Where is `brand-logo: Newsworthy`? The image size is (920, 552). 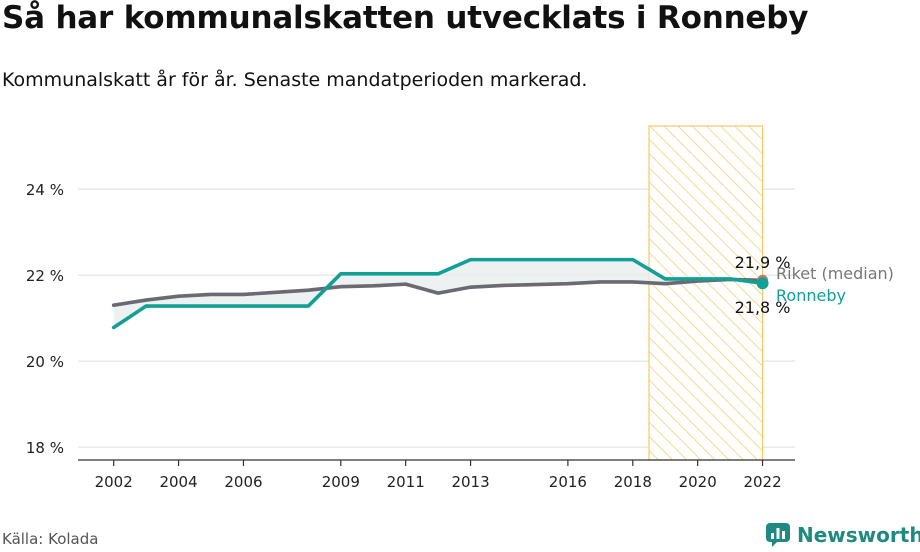
brand-logo: Newsworthy is located at coordinates (842, 535).